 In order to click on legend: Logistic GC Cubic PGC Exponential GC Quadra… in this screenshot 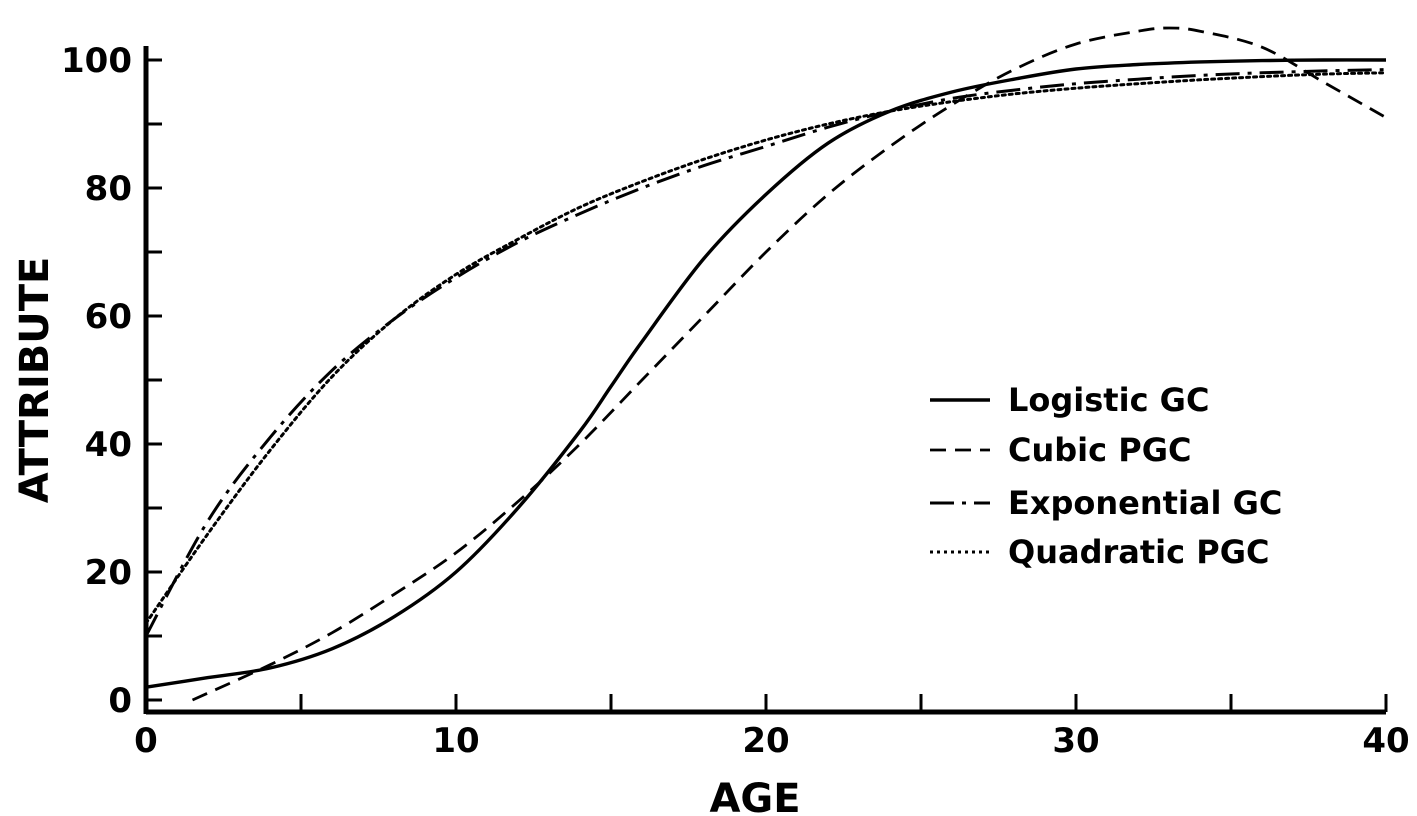, I will do `click(1106, 476)`.